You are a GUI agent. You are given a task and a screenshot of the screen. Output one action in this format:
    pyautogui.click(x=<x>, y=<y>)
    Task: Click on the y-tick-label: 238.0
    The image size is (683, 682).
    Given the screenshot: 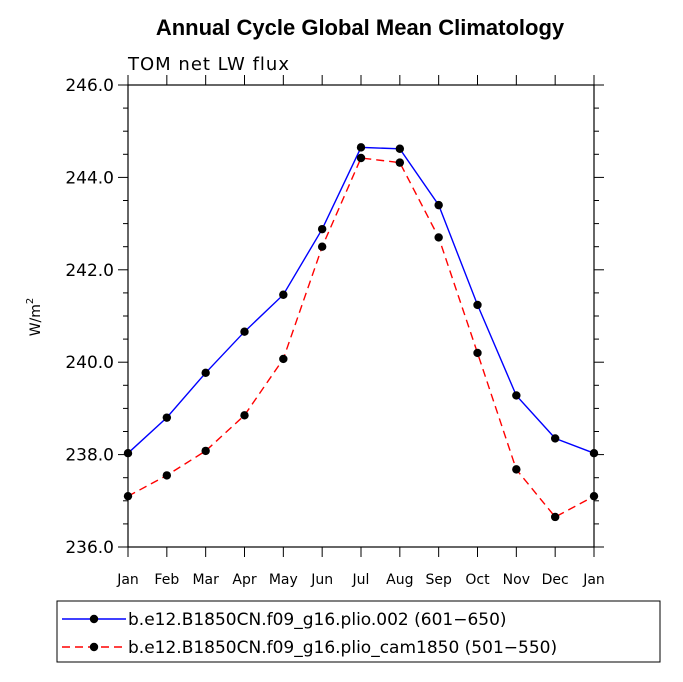 What is the action you would take?
    pyautogui.click(x=89, y=456)
    